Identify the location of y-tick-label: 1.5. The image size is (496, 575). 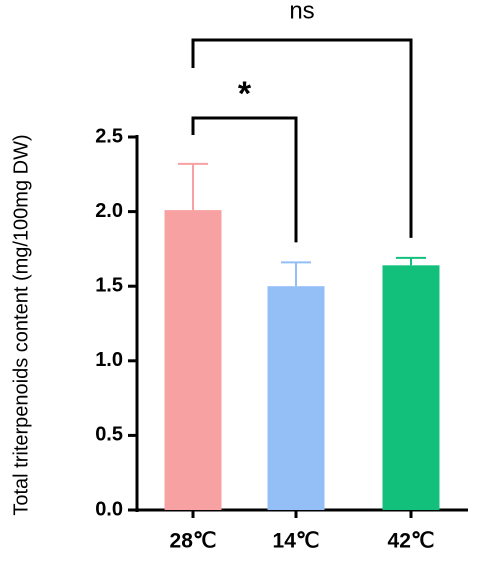
(109, 285).